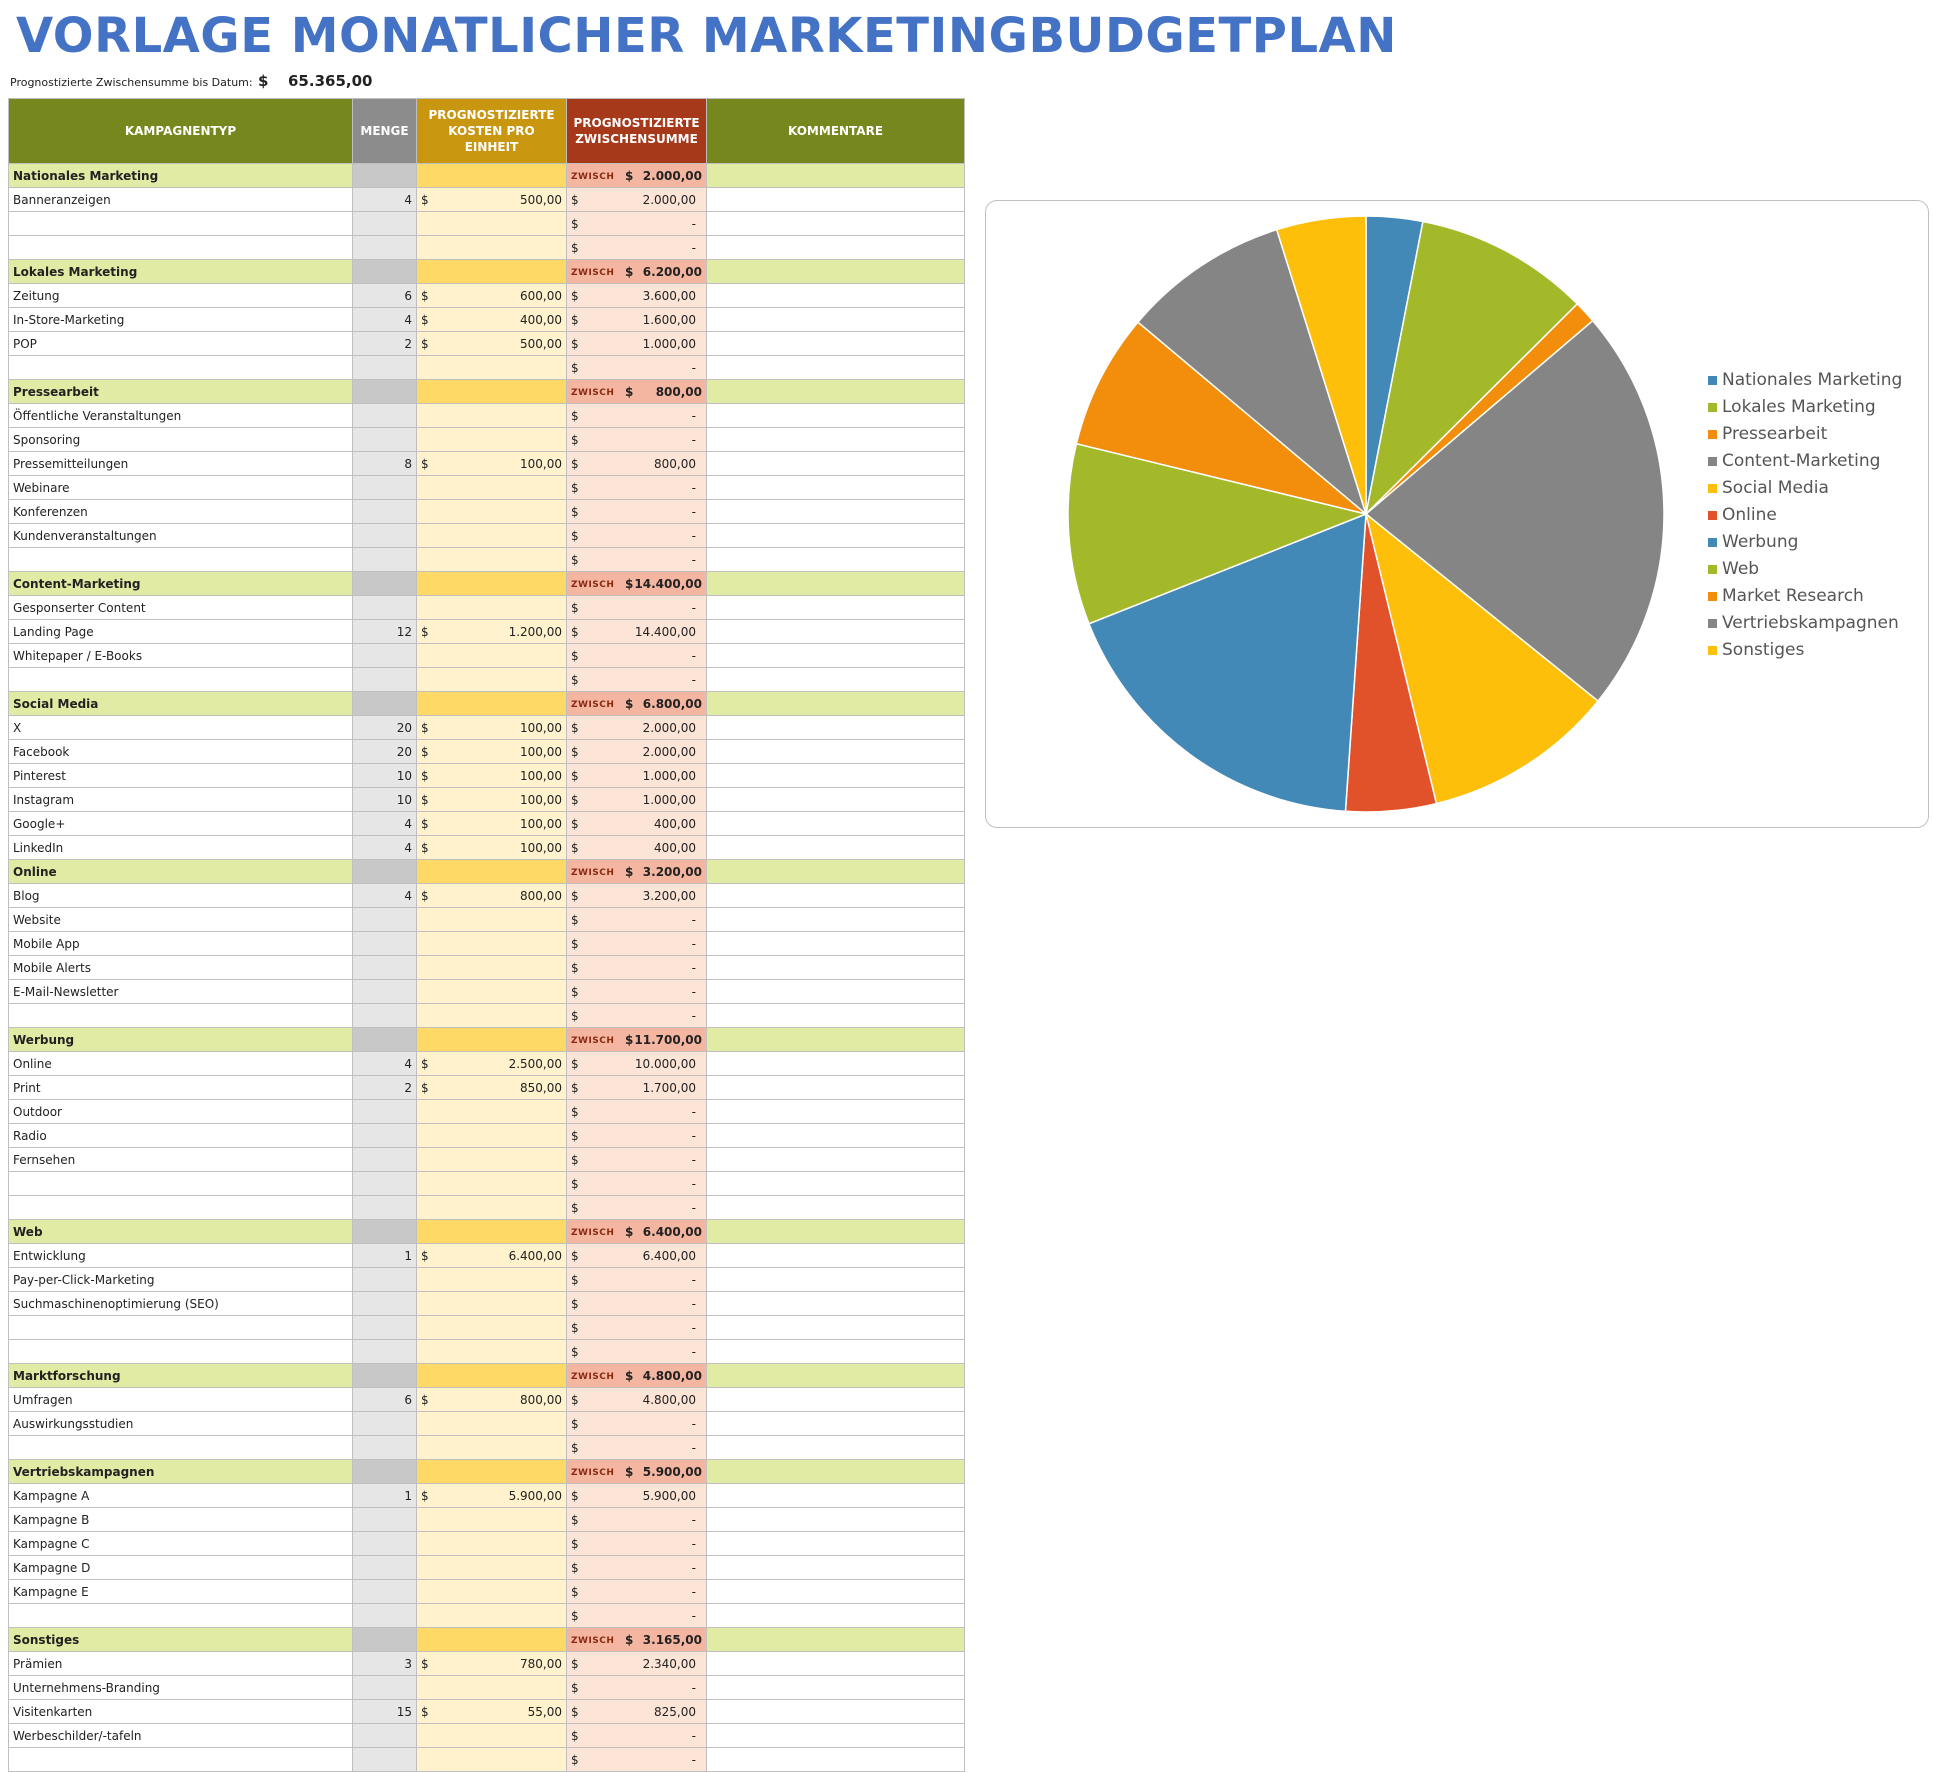  Describe the element at coordinates (384, 343) in the screenshot. I see `quantity-cell: 2` at that location.